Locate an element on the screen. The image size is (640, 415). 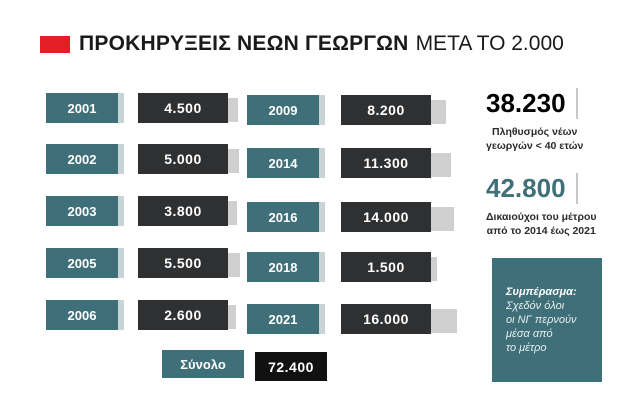
total-label: Σύνολο is located at coordinates (203, 364).